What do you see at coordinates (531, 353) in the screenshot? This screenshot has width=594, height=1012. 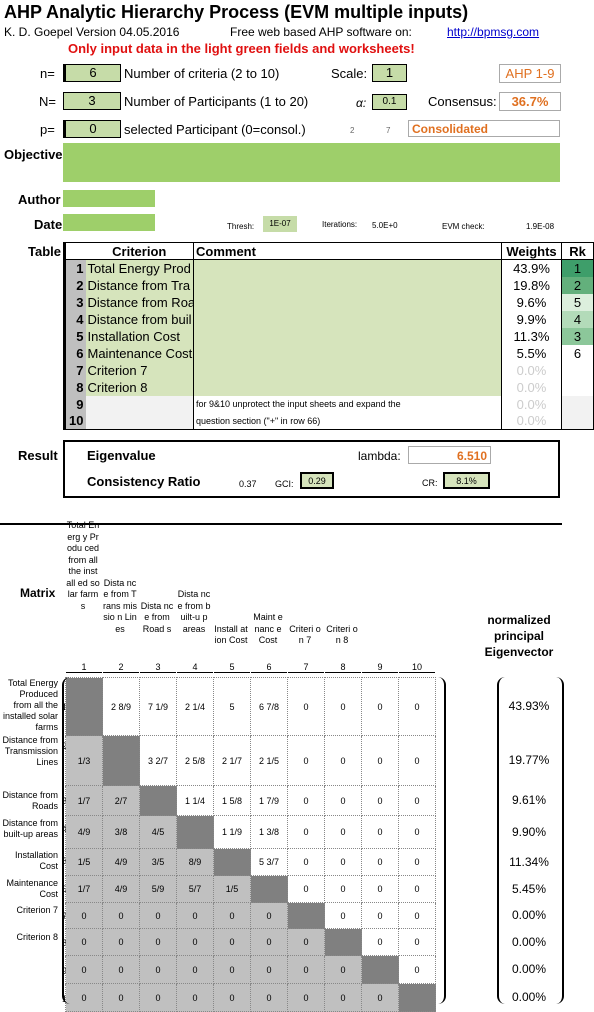 I see `criterion-weight: 5.5%` at bounding box center [531, 353].